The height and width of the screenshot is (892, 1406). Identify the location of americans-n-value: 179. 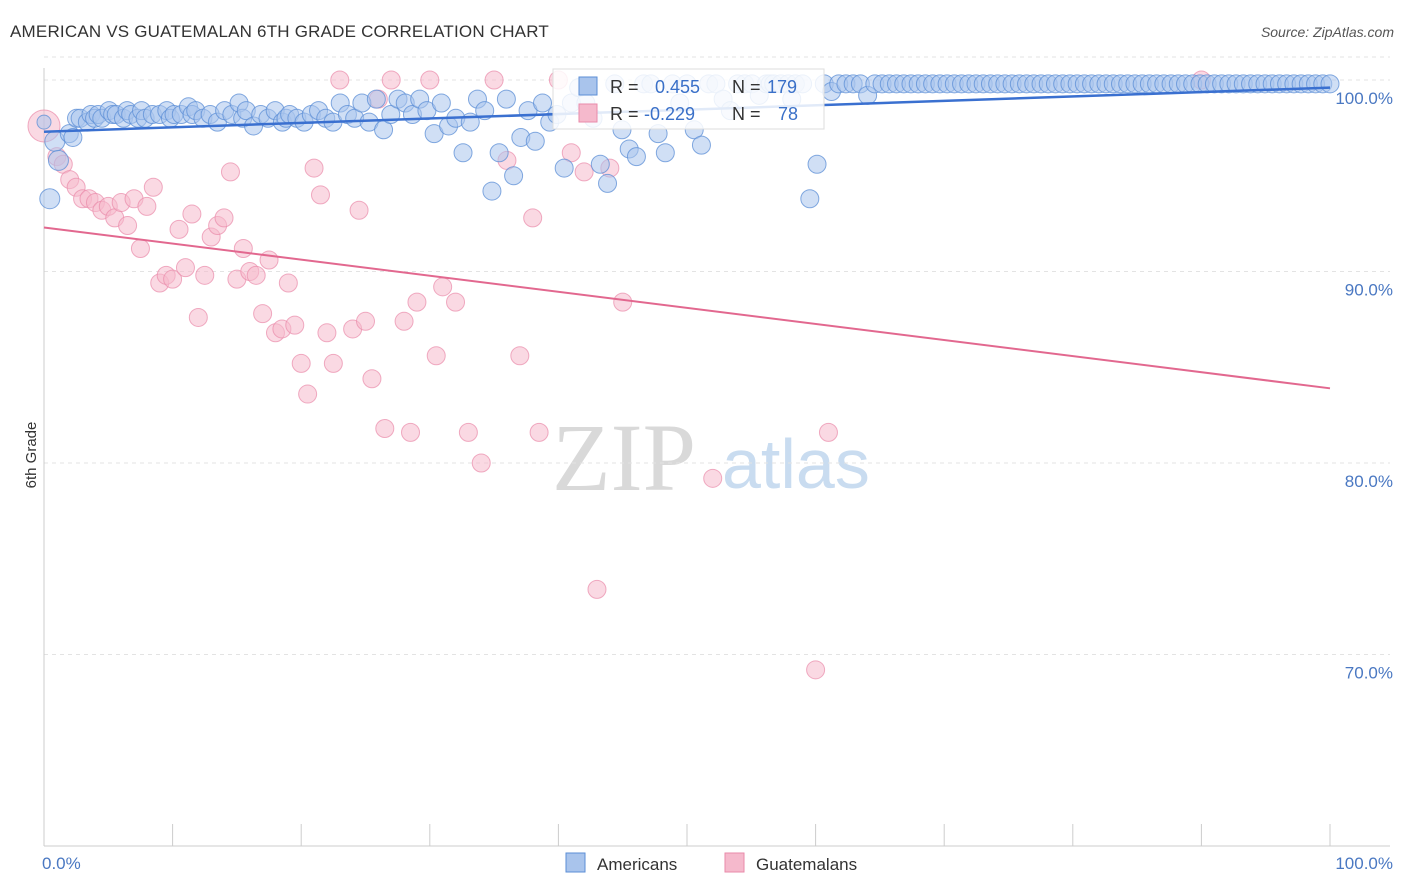
(782, 87).